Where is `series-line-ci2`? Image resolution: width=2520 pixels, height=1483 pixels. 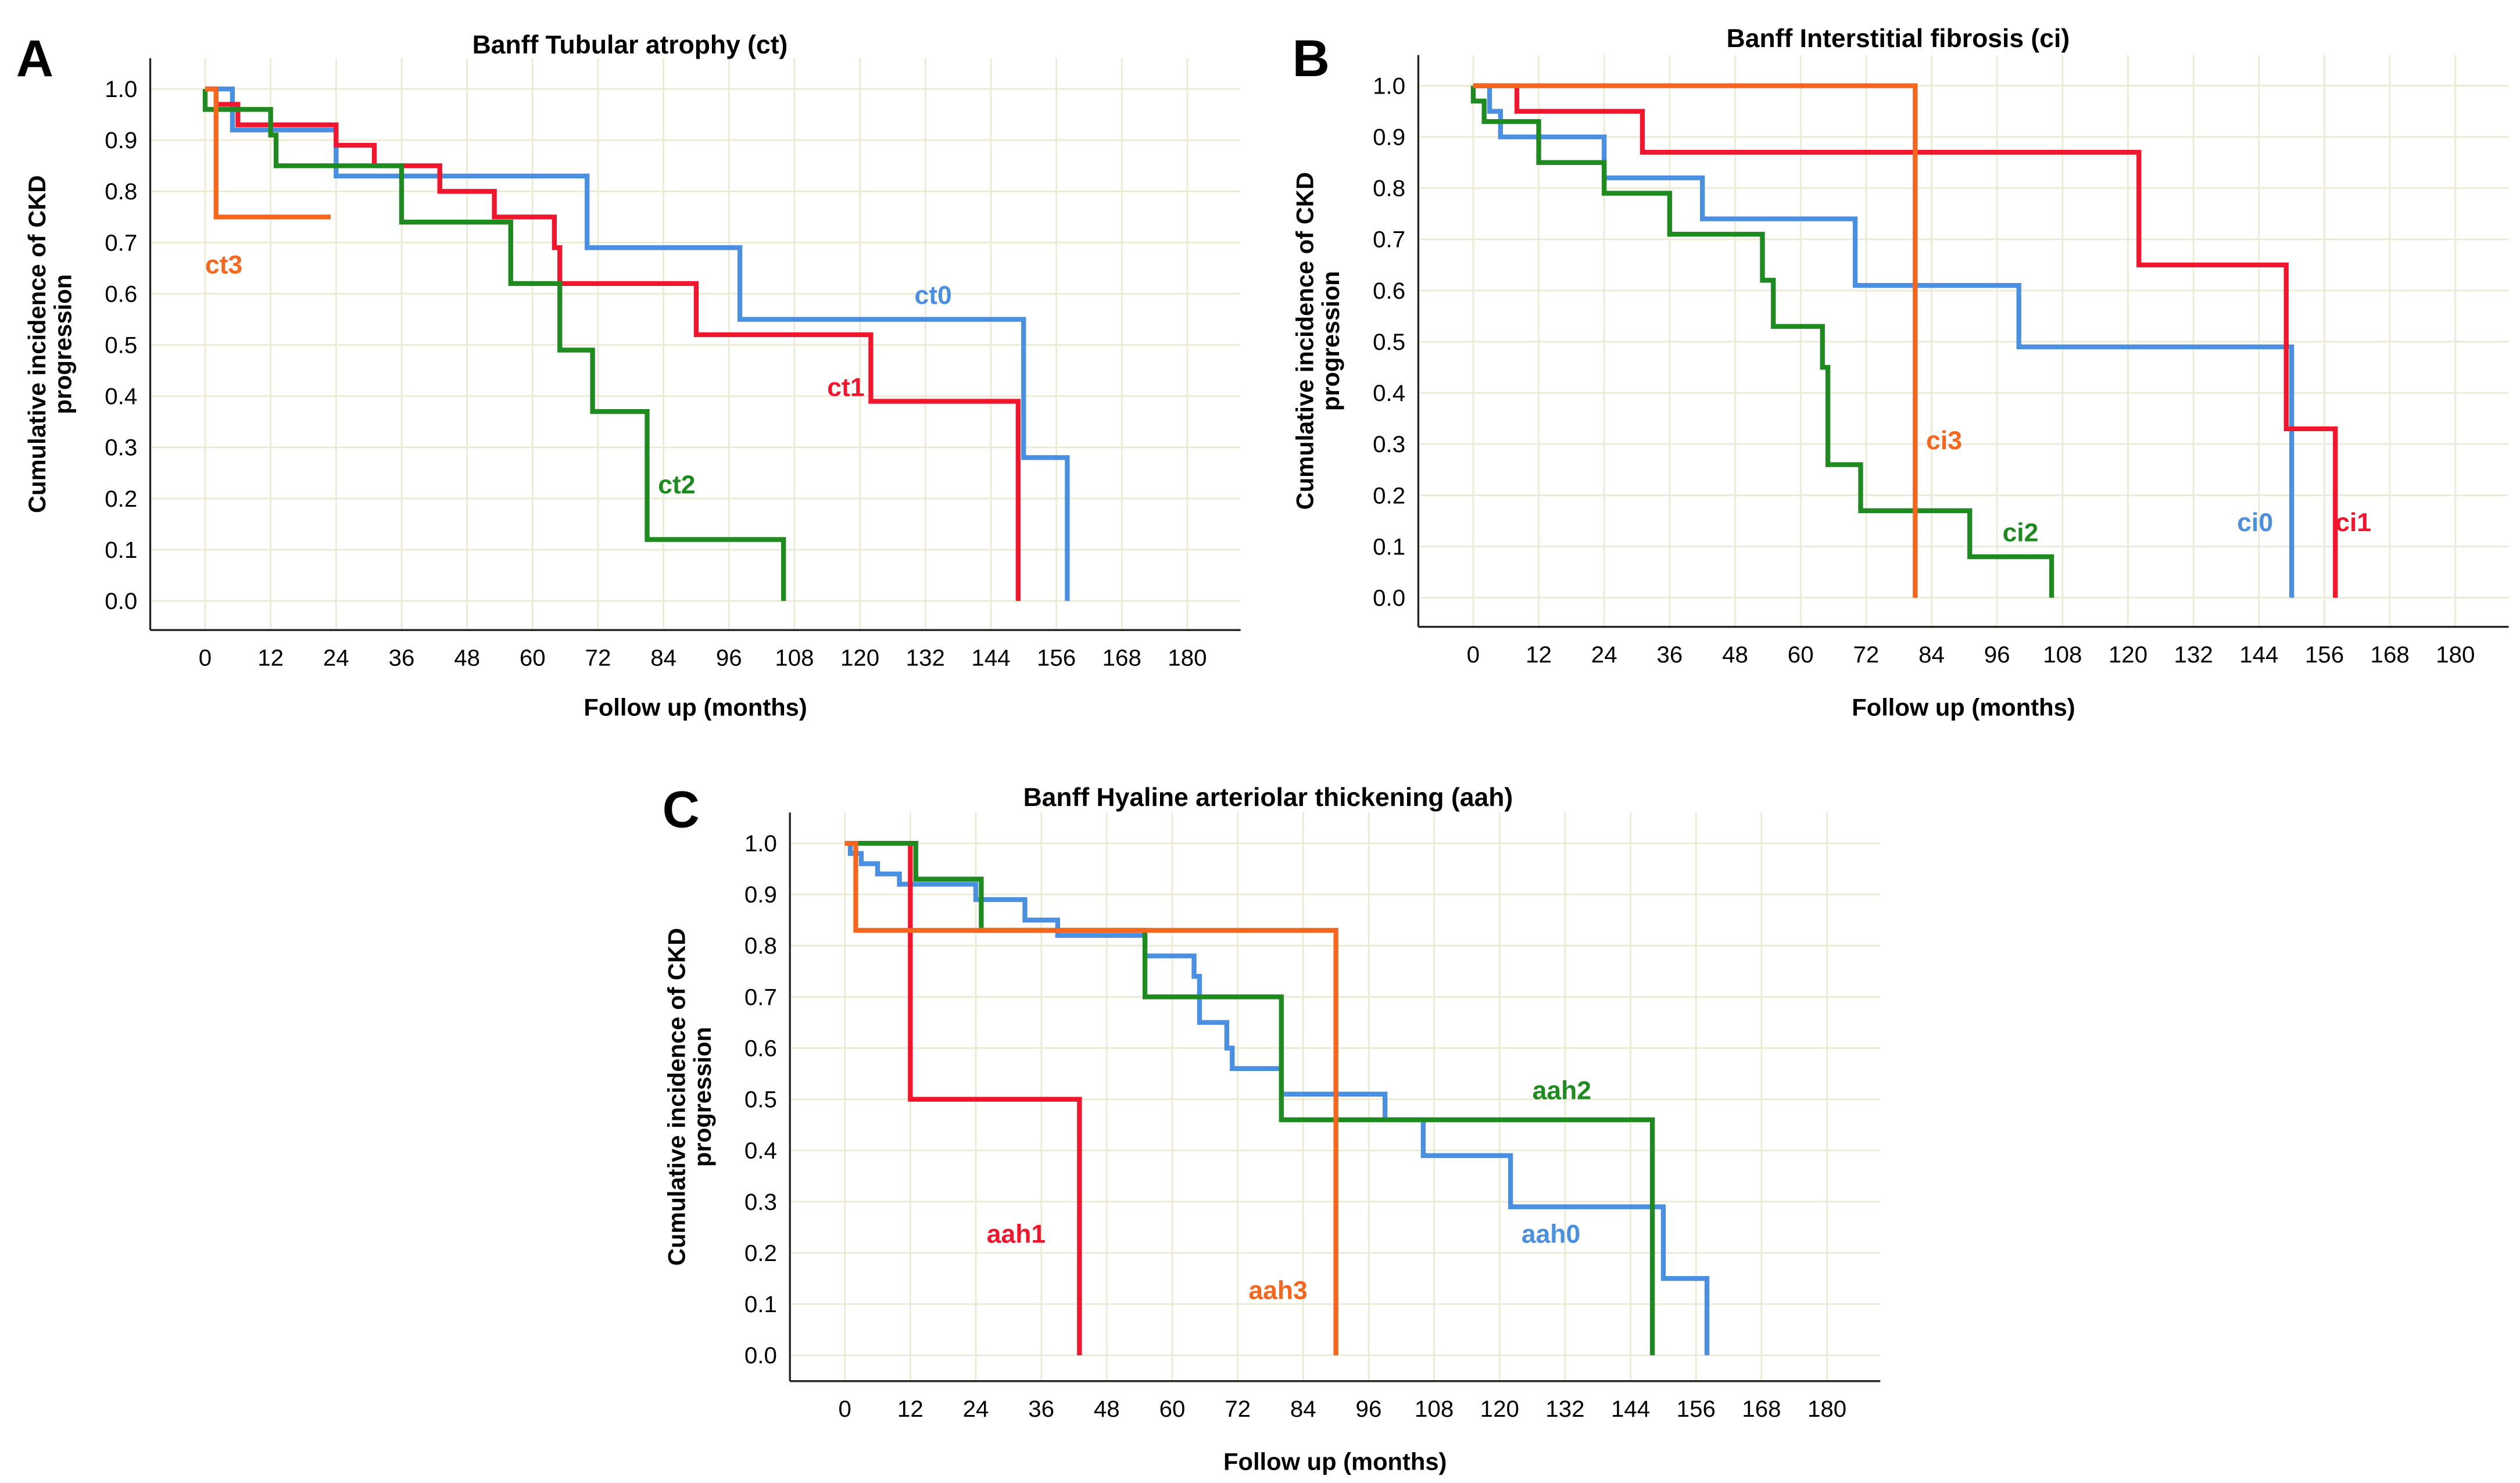
series-line-ci2 is located at coordinates (1762, 341).